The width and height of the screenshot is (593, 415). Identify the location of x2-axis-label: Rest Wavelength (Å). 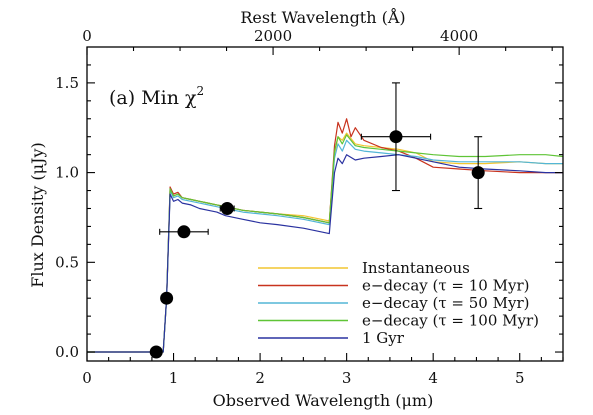
(322, 17).